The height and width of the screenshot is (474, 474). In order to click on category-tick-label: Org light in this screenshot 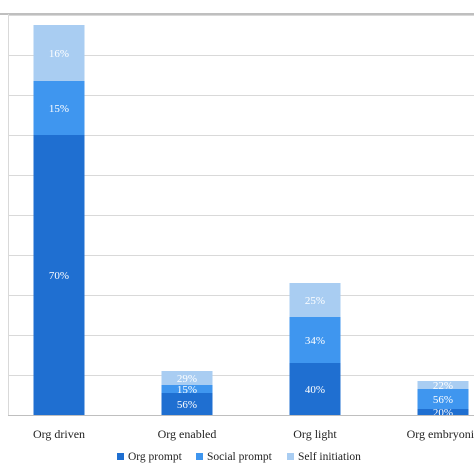, I will do `click(315, 434)`.